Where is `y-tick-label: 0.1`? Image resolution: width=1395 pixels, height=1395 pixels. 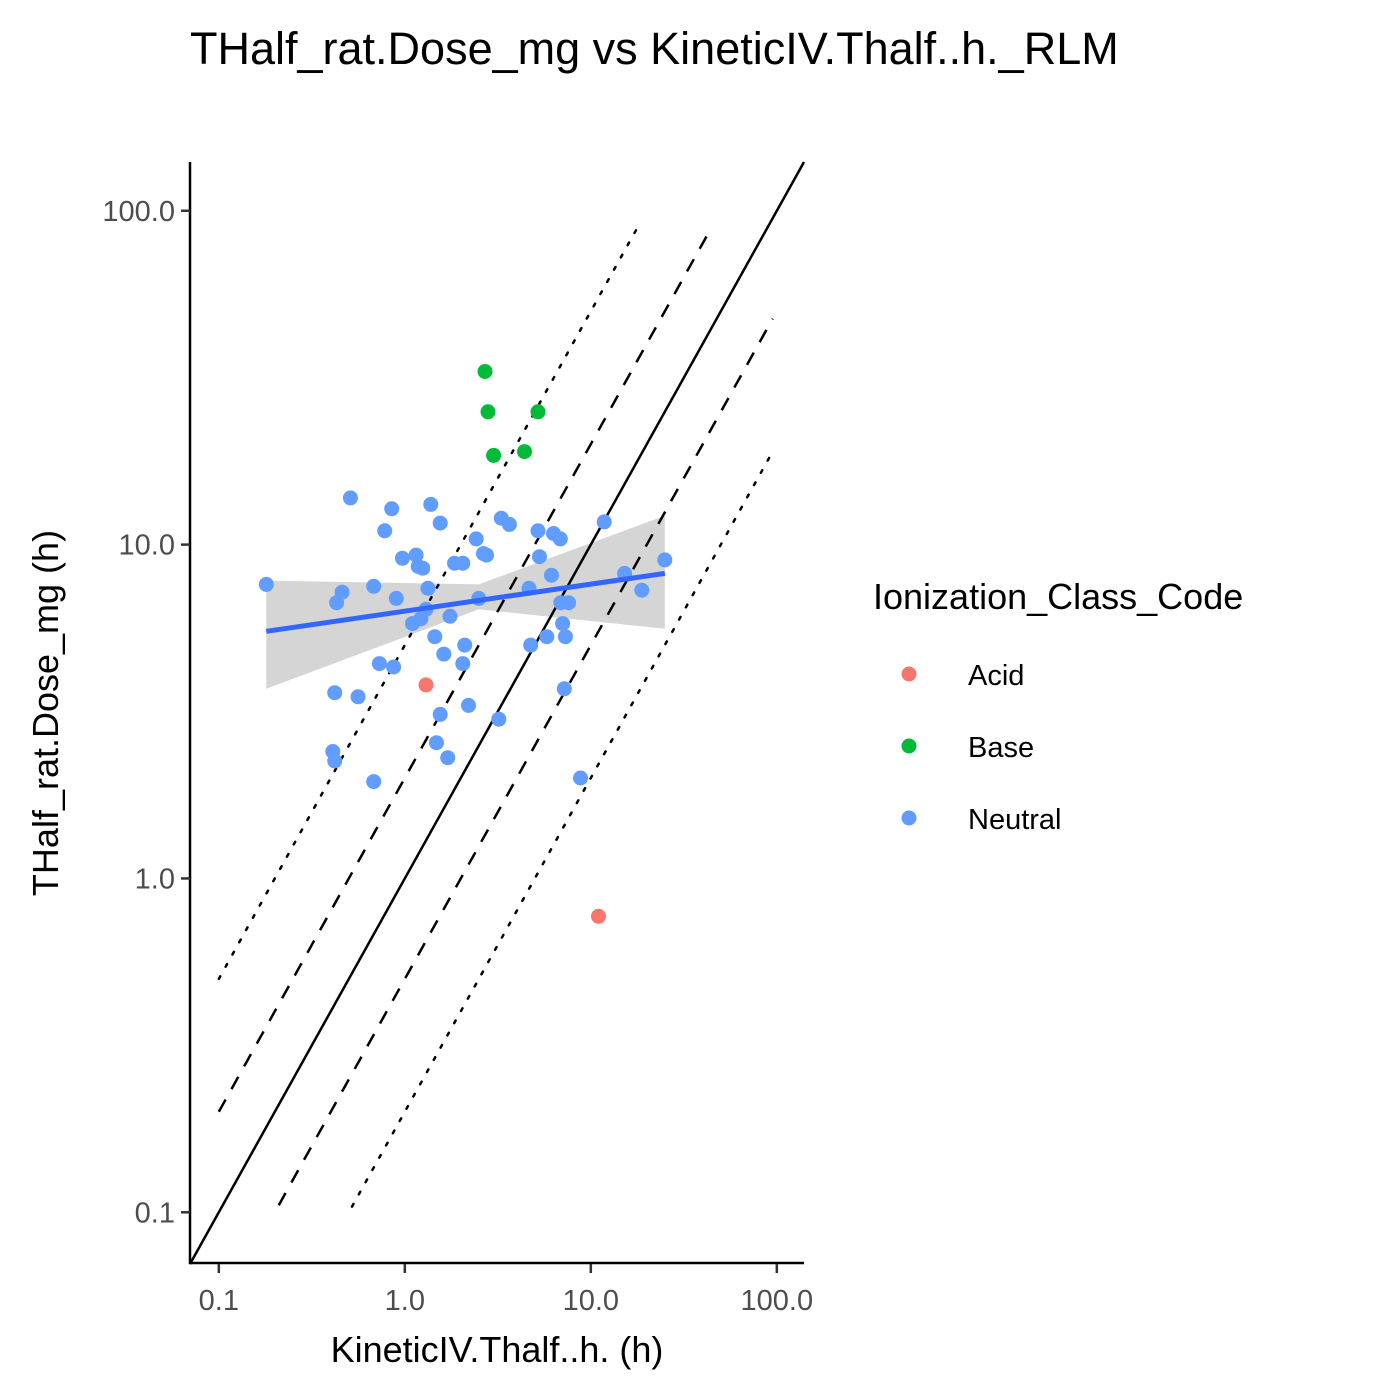
y-tick-label: 0.1 is located at coordinates (155, 1213).